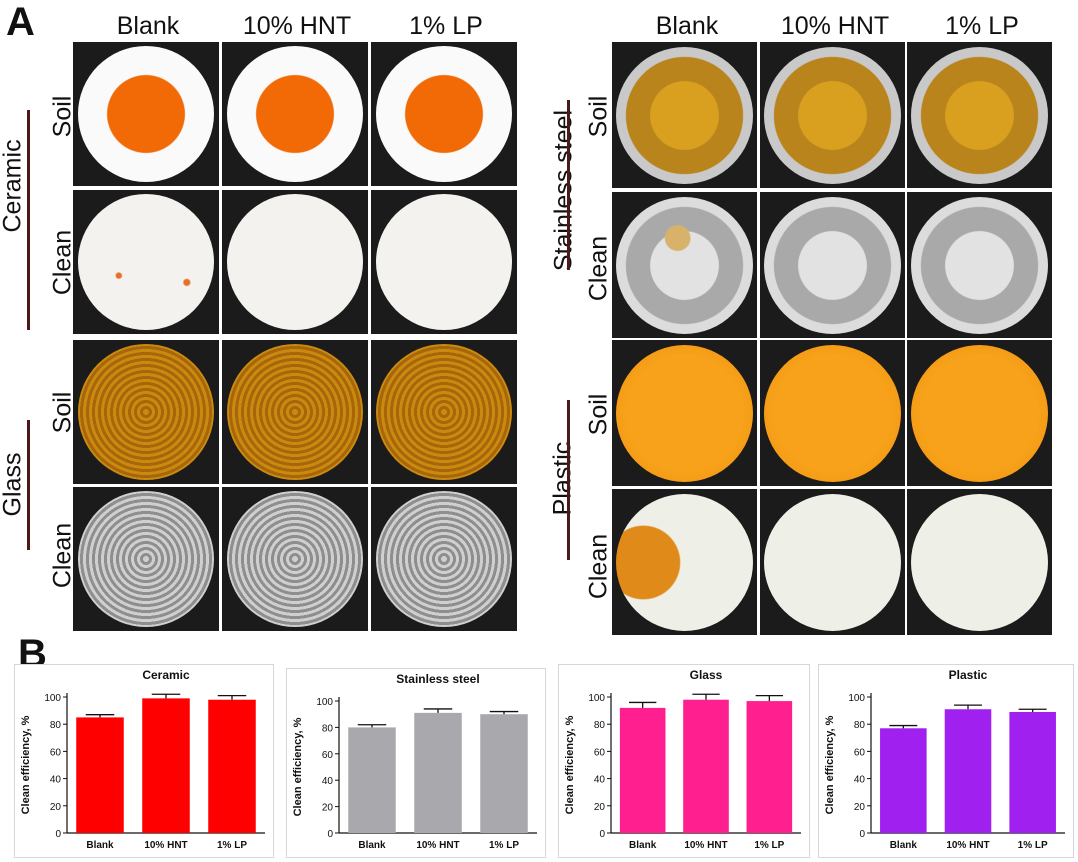  Describe the element at coordinates (437, 679) in the screenshot. I see `chart-title: Stainless steel` at that location.